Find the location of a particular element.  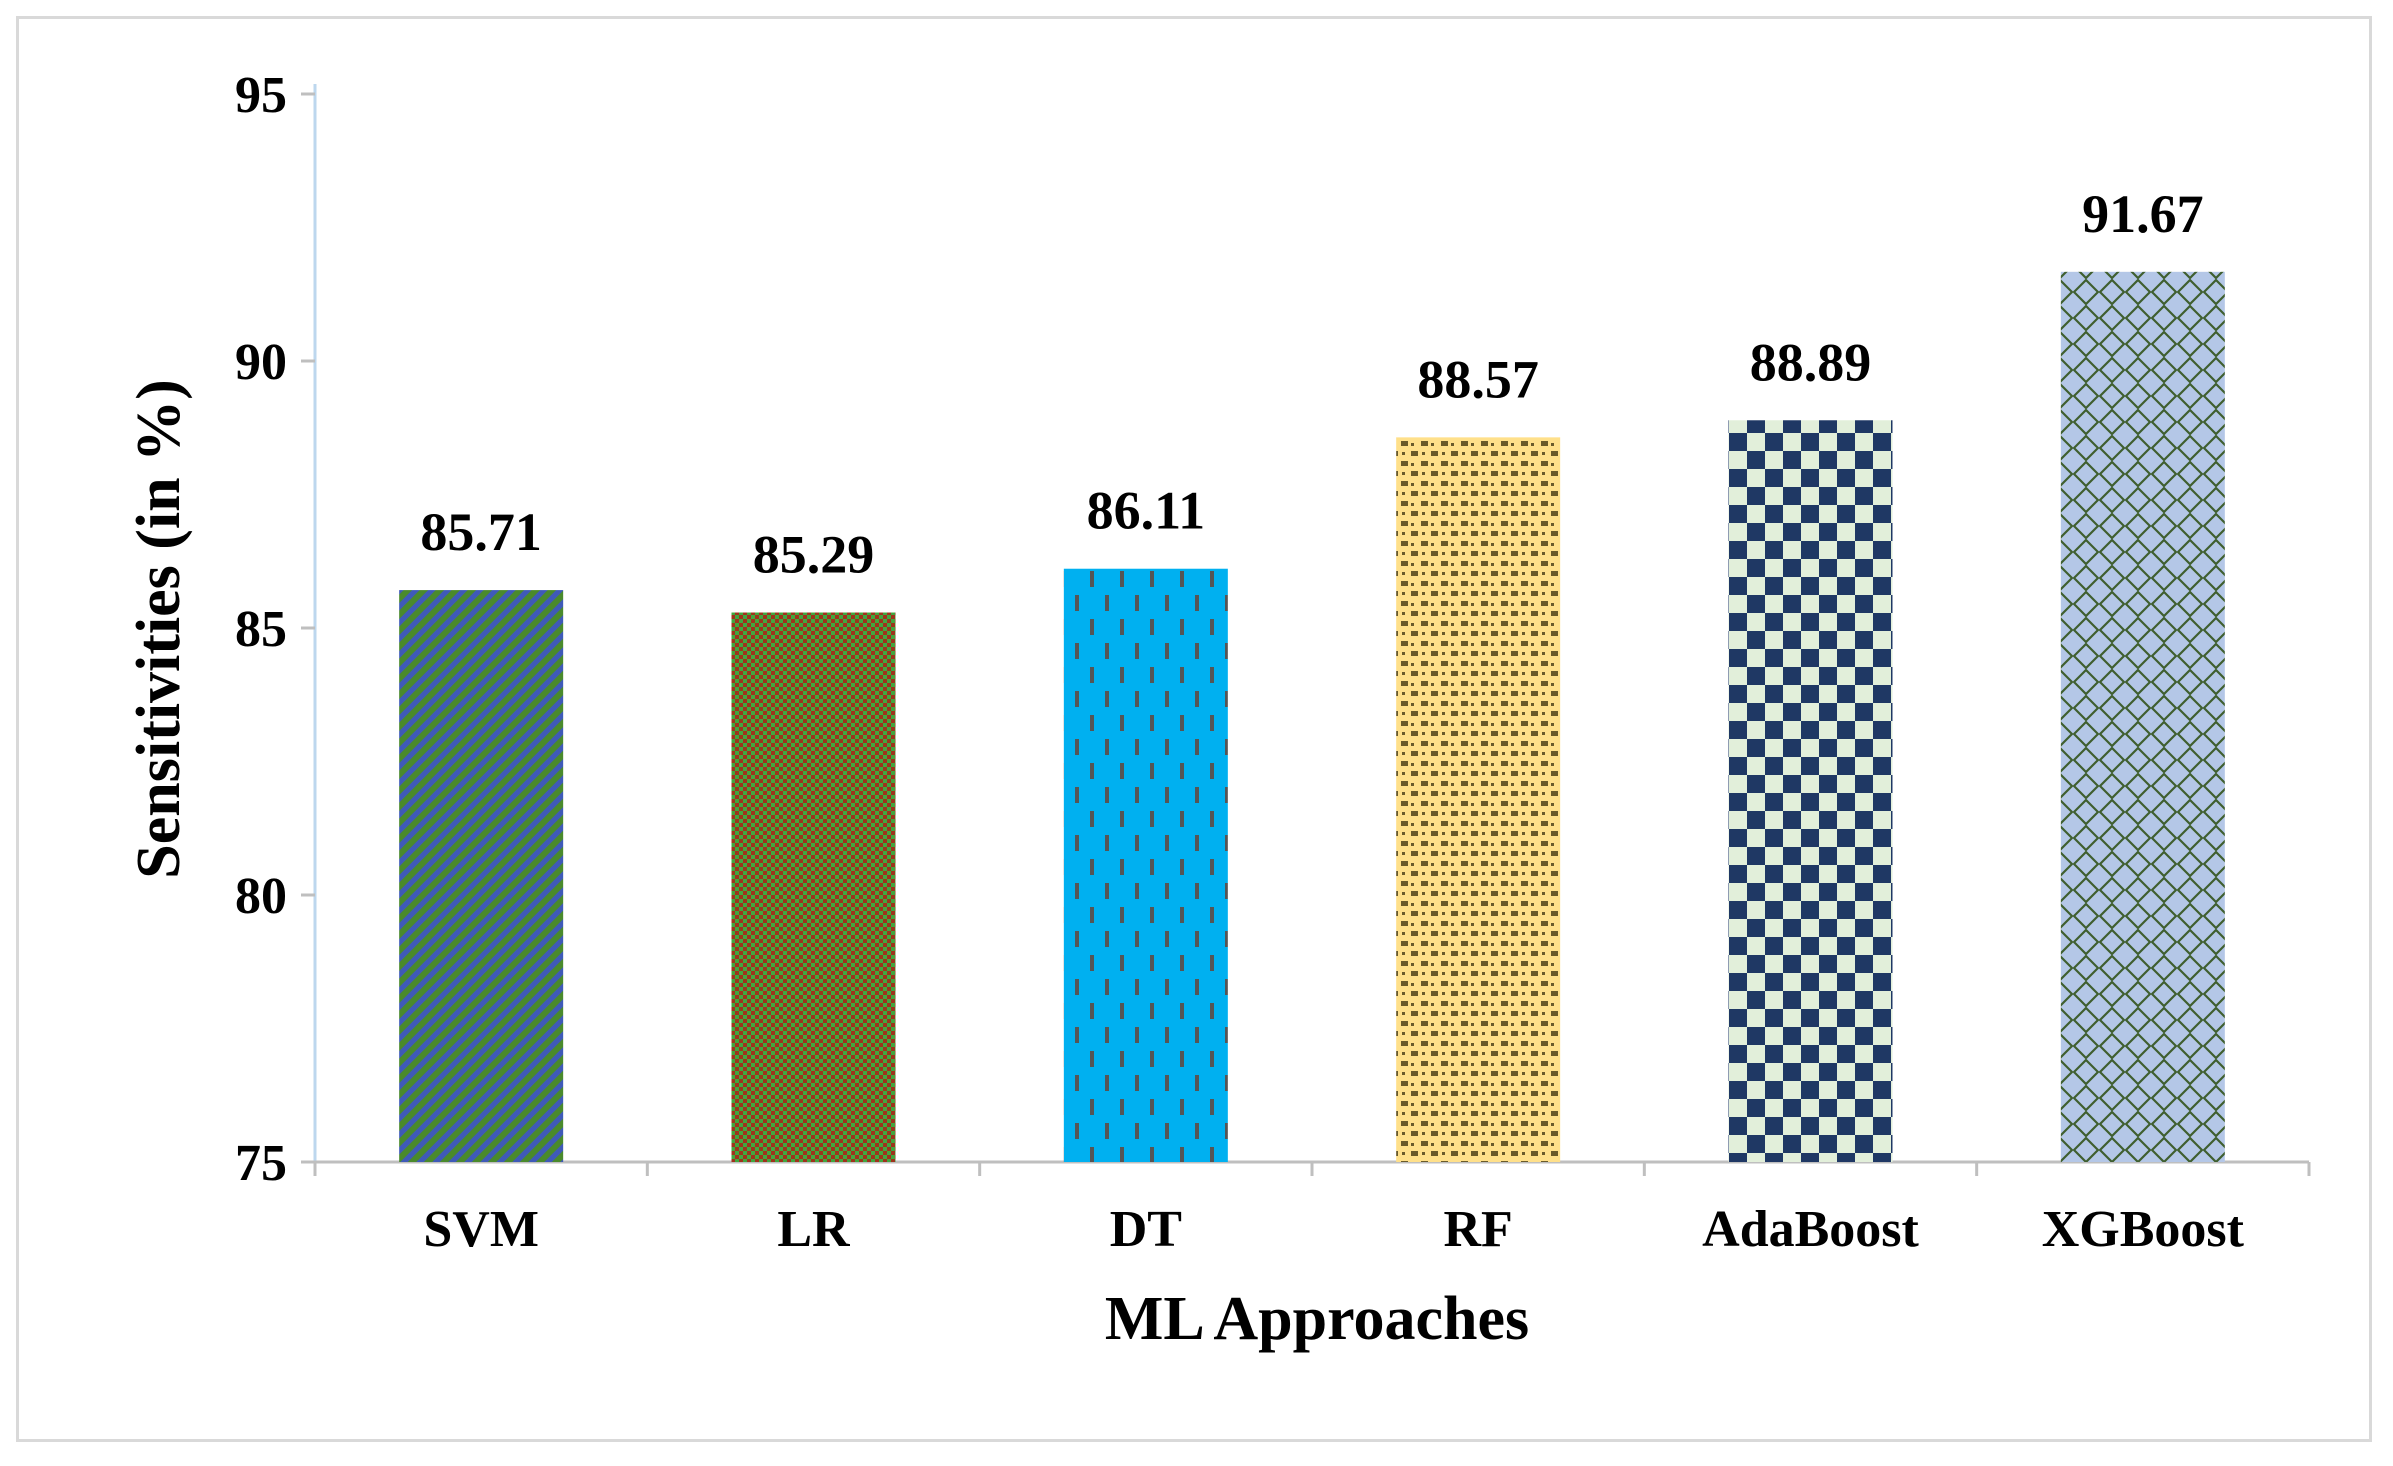

y-axis-title: Sensitivities (in %) is located at coordinates (159, 628).